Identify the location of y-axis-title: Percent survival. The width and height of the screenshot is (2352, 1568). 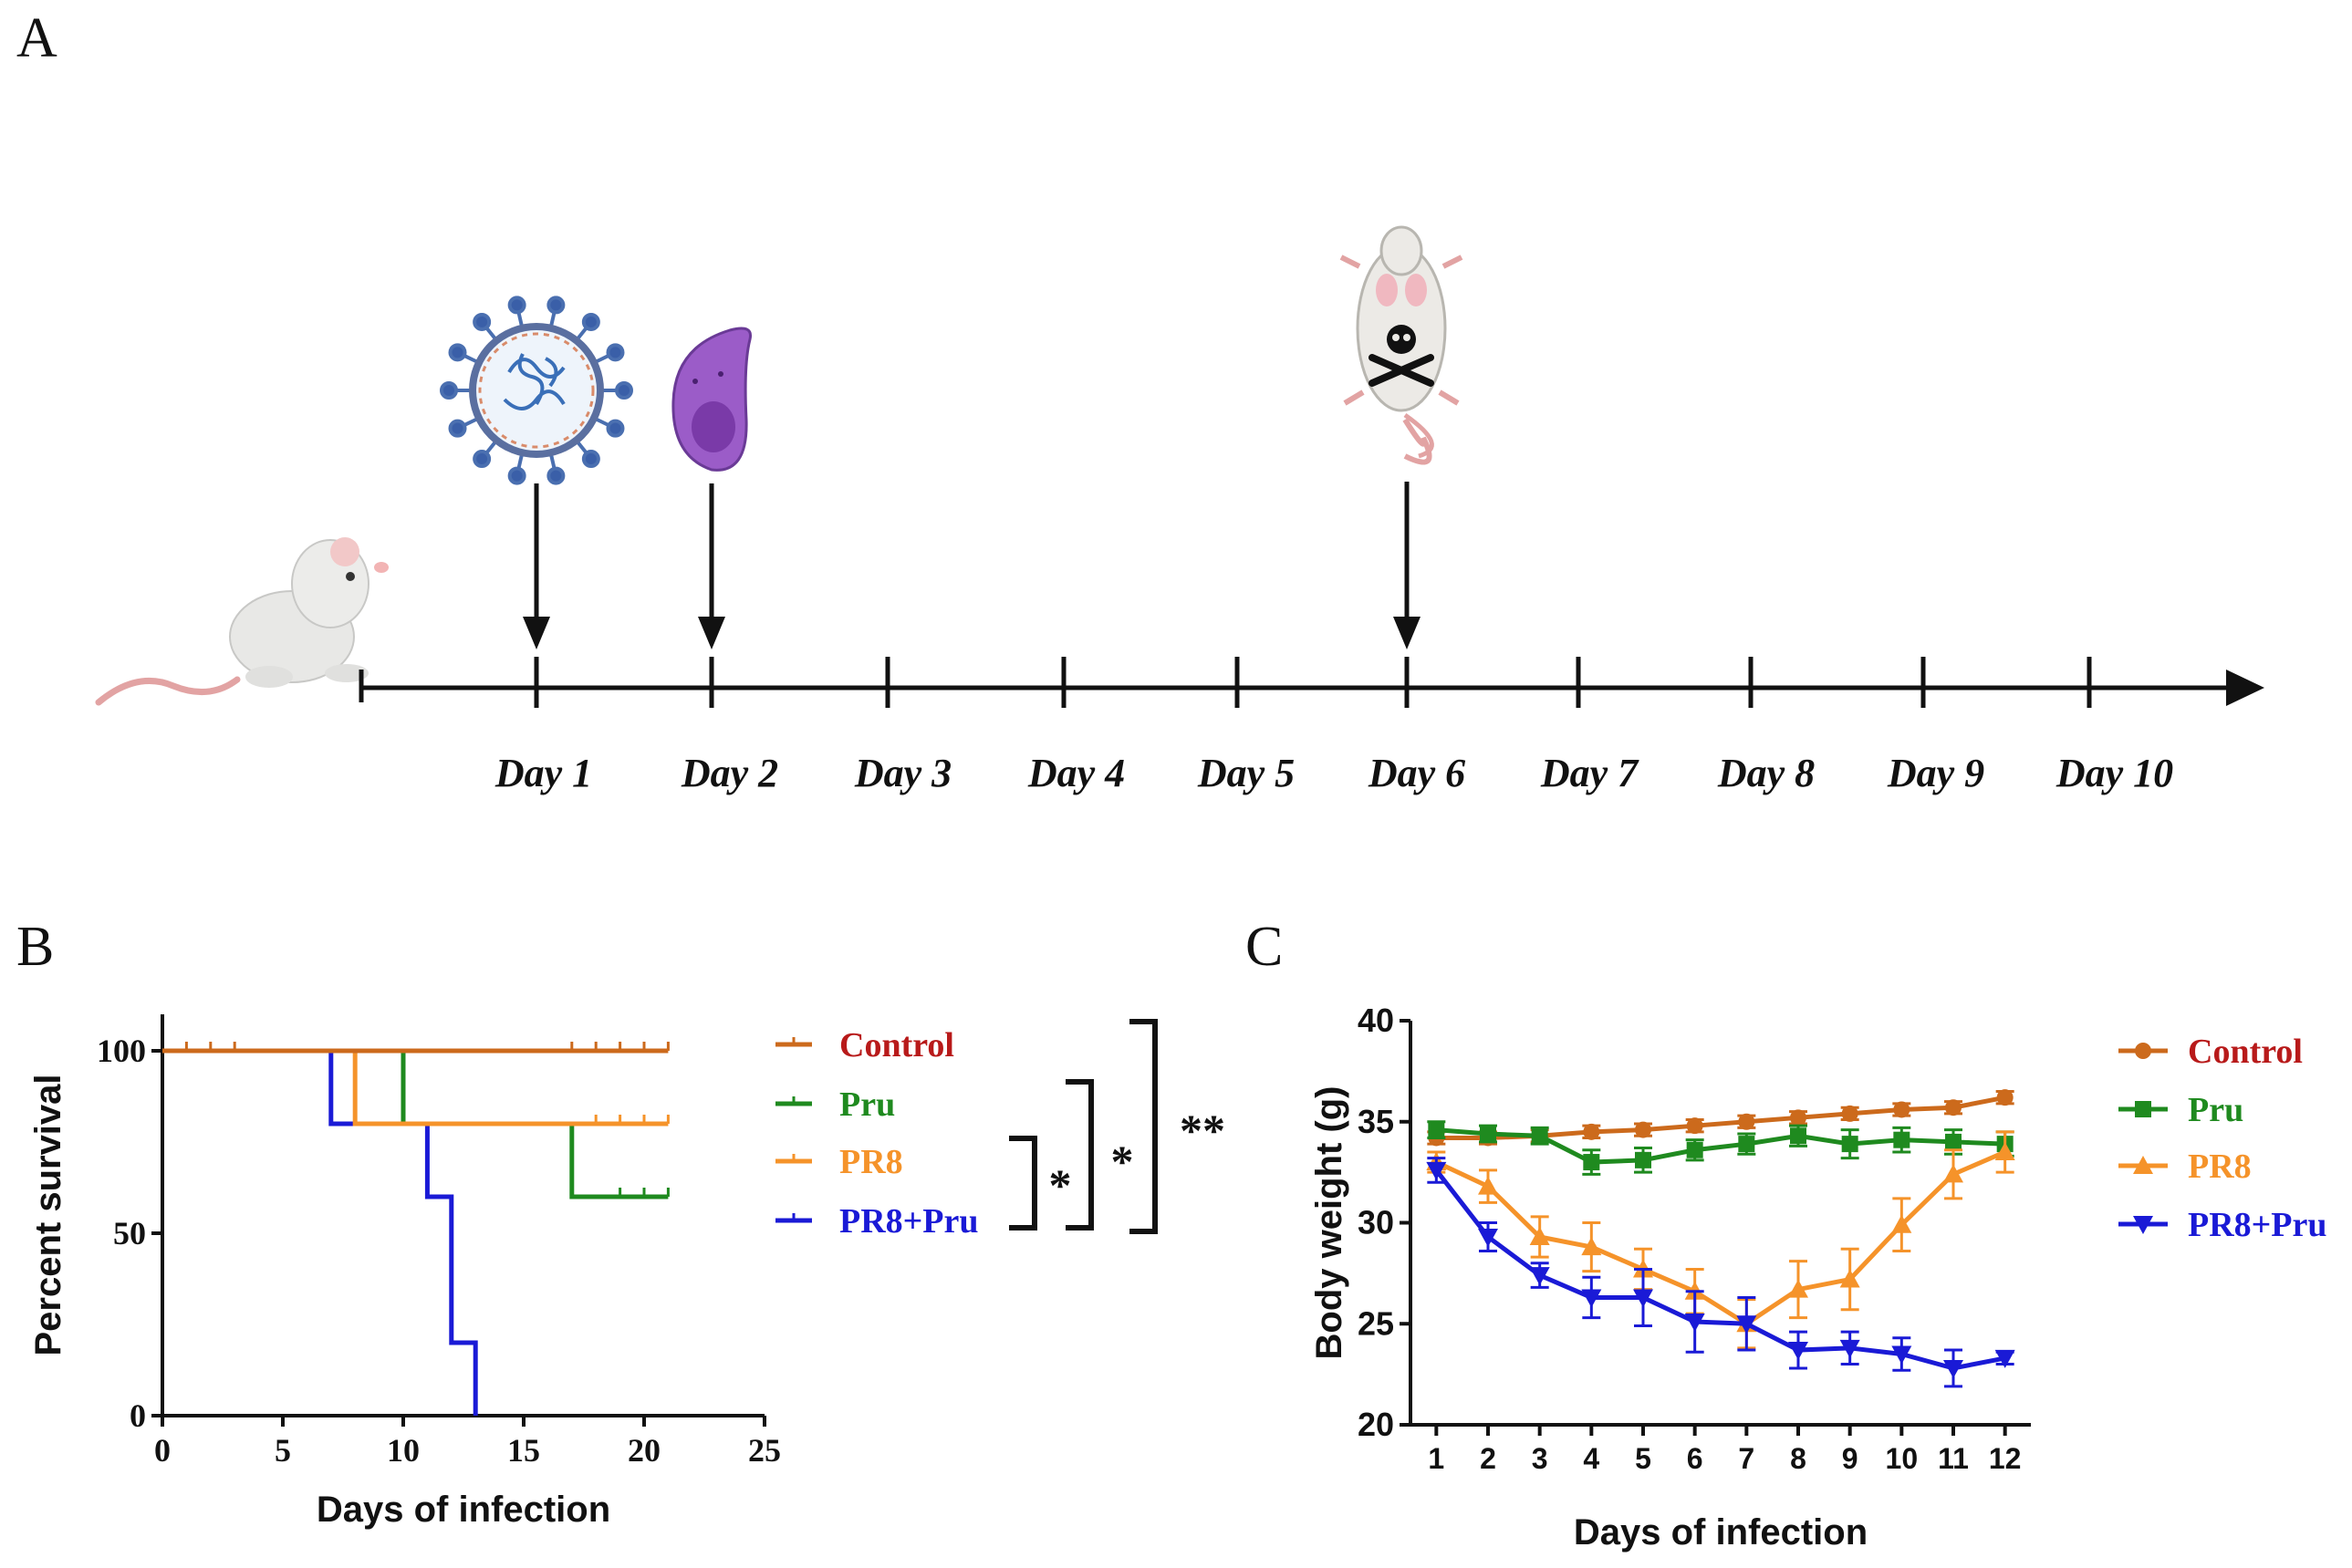
(48, 1214).